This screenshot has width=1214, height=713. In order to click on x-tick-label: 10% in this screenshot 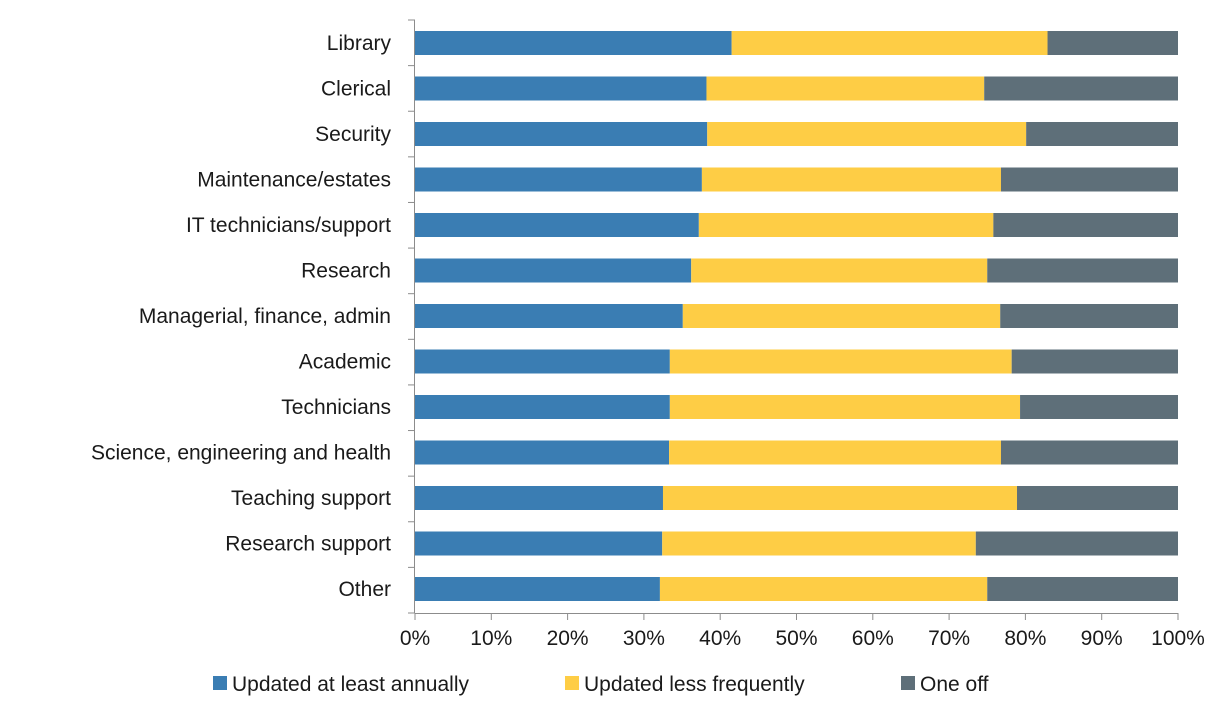, I will do `click(491, 638)`.